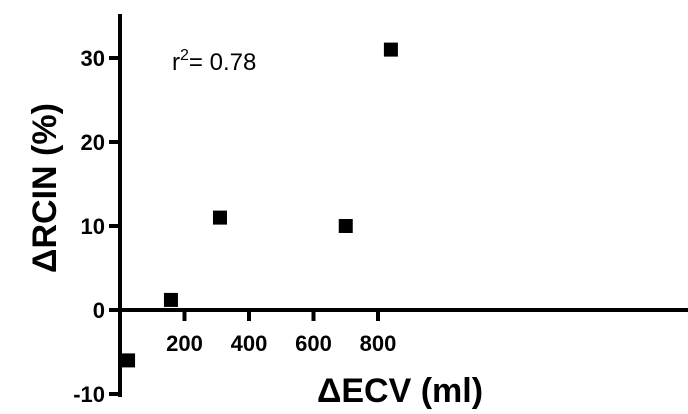 The height and width of the screenshot is (414, 688). I want to click on y-tick-label-10: 10, so click(93, 226).